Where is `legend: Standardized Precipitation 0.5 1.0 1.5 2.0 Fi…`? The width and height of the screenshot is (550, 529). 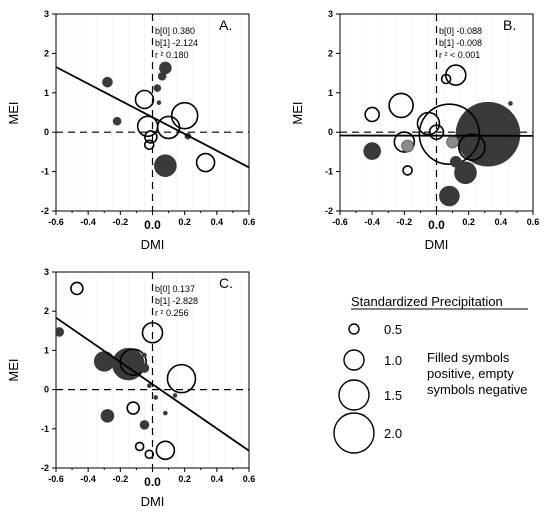
legend: Standardized Precipitation 0.5 1.0 1.5 2.0 Fi… is located at coordinates (430, 374).